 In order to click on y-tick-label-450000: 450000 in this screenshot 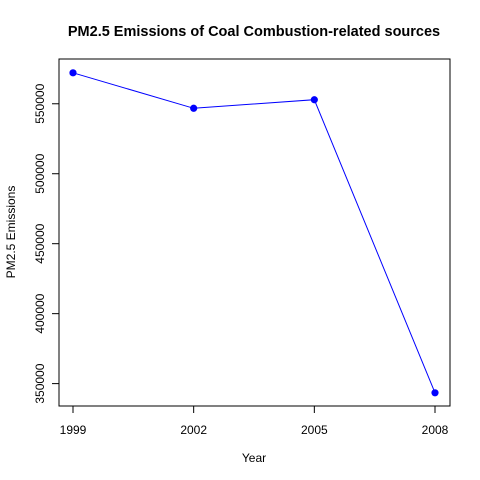, I will do `click(40, 243)`.